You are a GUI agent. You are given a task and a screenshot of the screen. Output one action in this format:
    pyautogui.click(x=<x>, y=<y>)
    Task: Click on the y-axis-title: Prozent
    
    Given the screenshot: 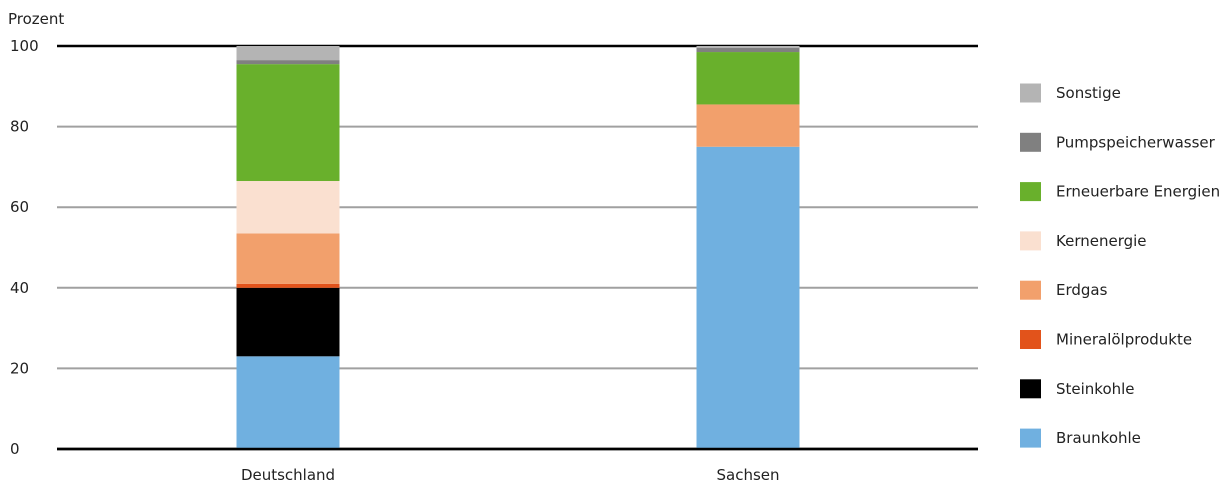 What is the action you would take?
    pyautogui.click(x=36, y=19)
    